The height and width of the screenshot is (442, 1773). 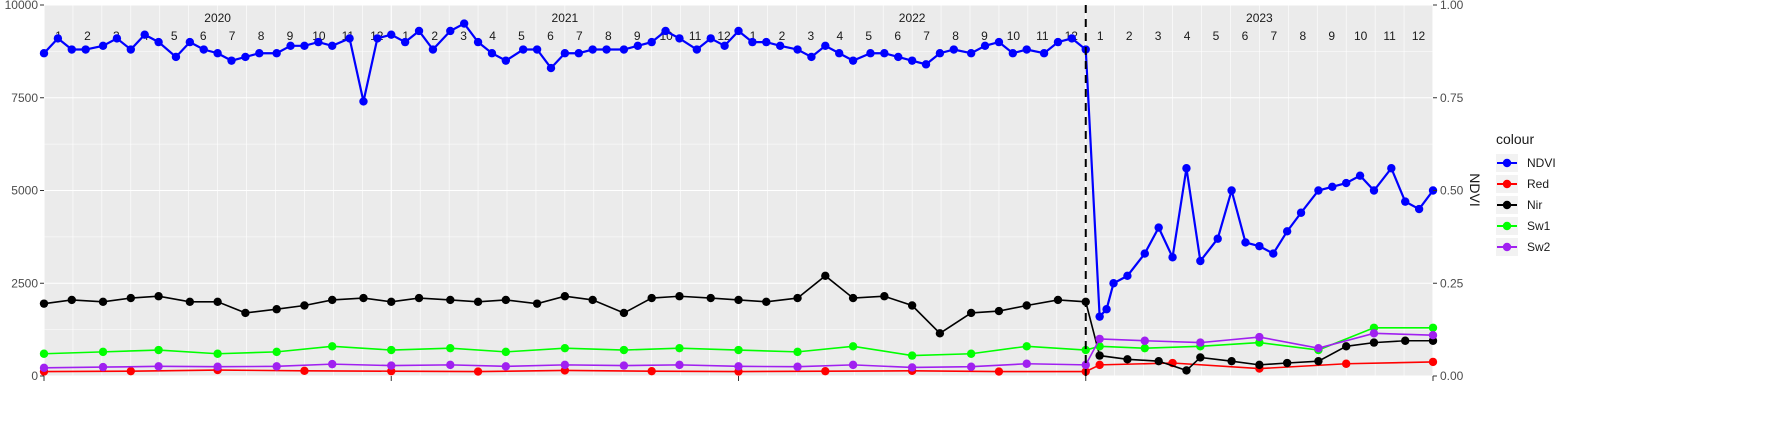 I want to click on series-line-sw2, so click(x=738, y=350).